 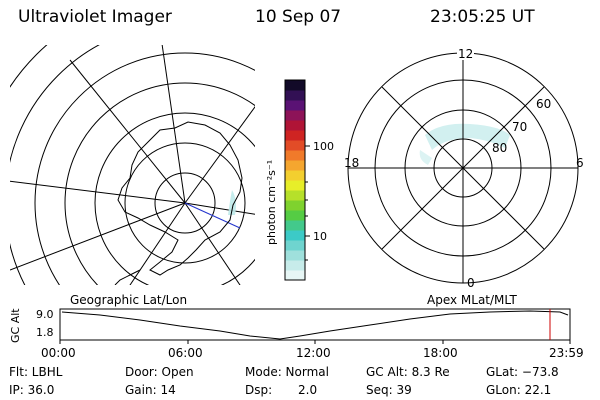 What do you see at coordinates (323, 146) in the screenshot?
I see `colorbar-tick-100: 100` at bounding box center [323, 146].